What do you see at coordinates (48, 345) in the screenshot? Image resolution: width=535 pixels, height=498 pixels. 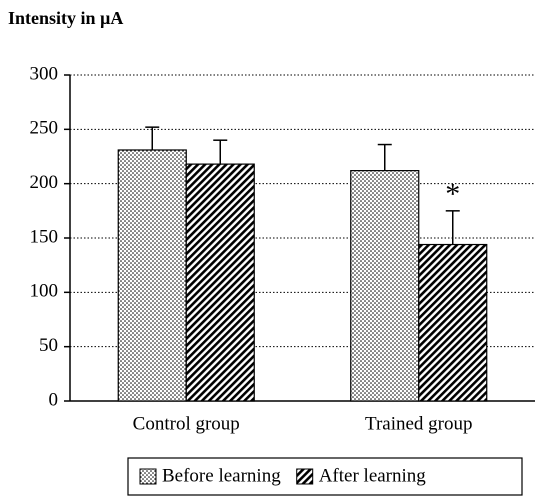 I see `y-tick-label: 50` at bounding box center [48, 345].